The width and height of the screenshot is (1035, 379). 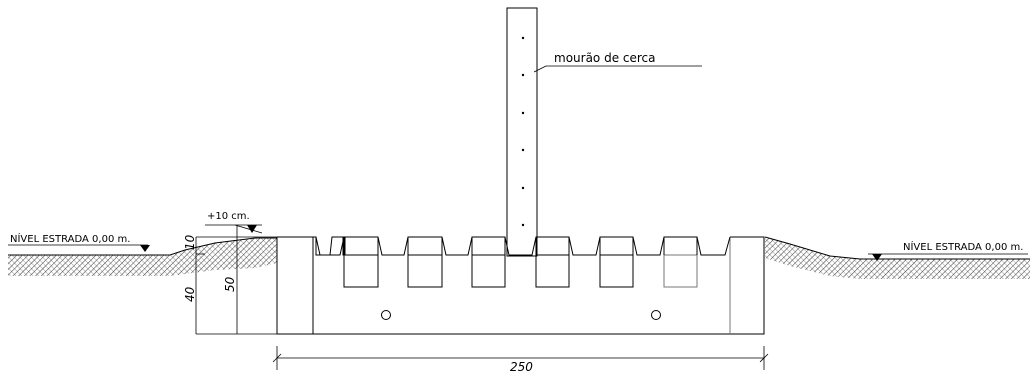 I want to click on cattle-guard-structure, so click(x=520, y=285).